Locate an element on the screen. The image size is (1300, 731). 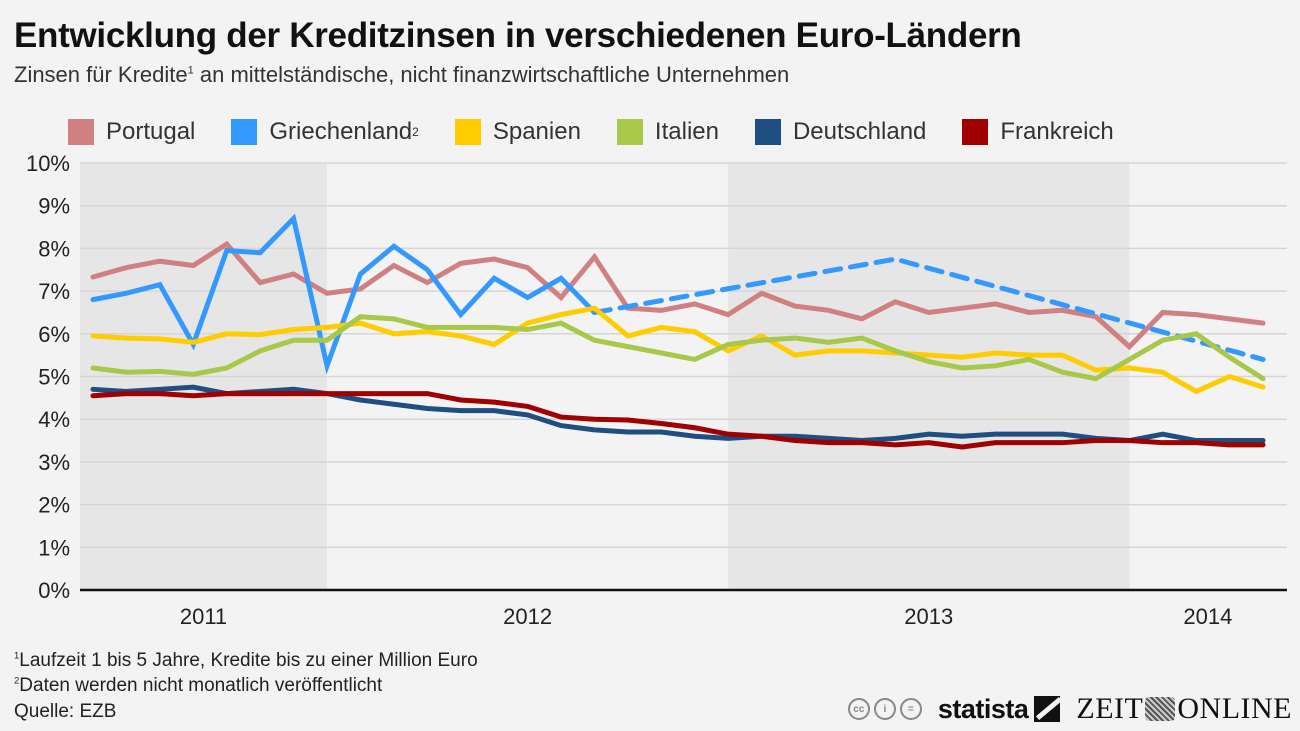
series-line-frankreich is located at coordinates (678, 420).